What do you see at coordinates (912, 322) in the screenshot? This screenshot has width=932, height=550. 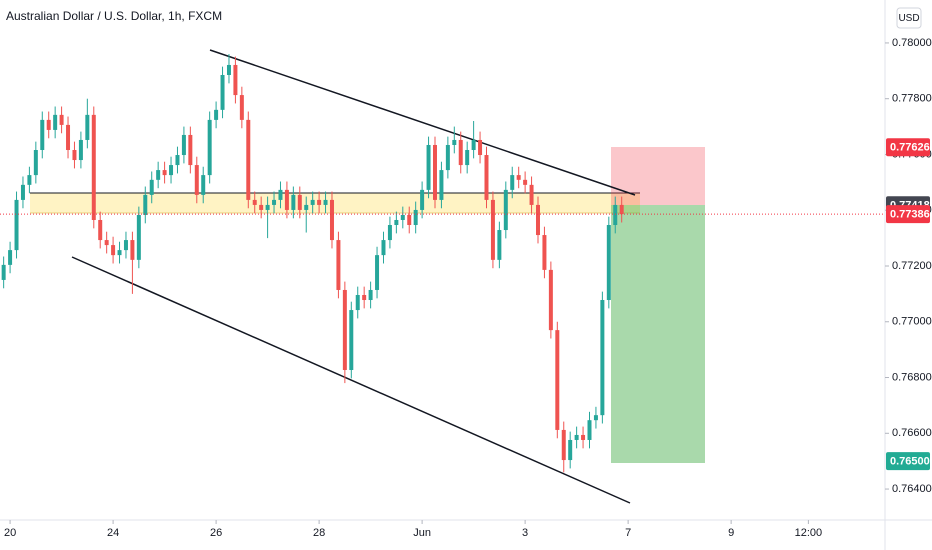 I see `y-tick-label: 0.77000` at bounding box center [912, 322].